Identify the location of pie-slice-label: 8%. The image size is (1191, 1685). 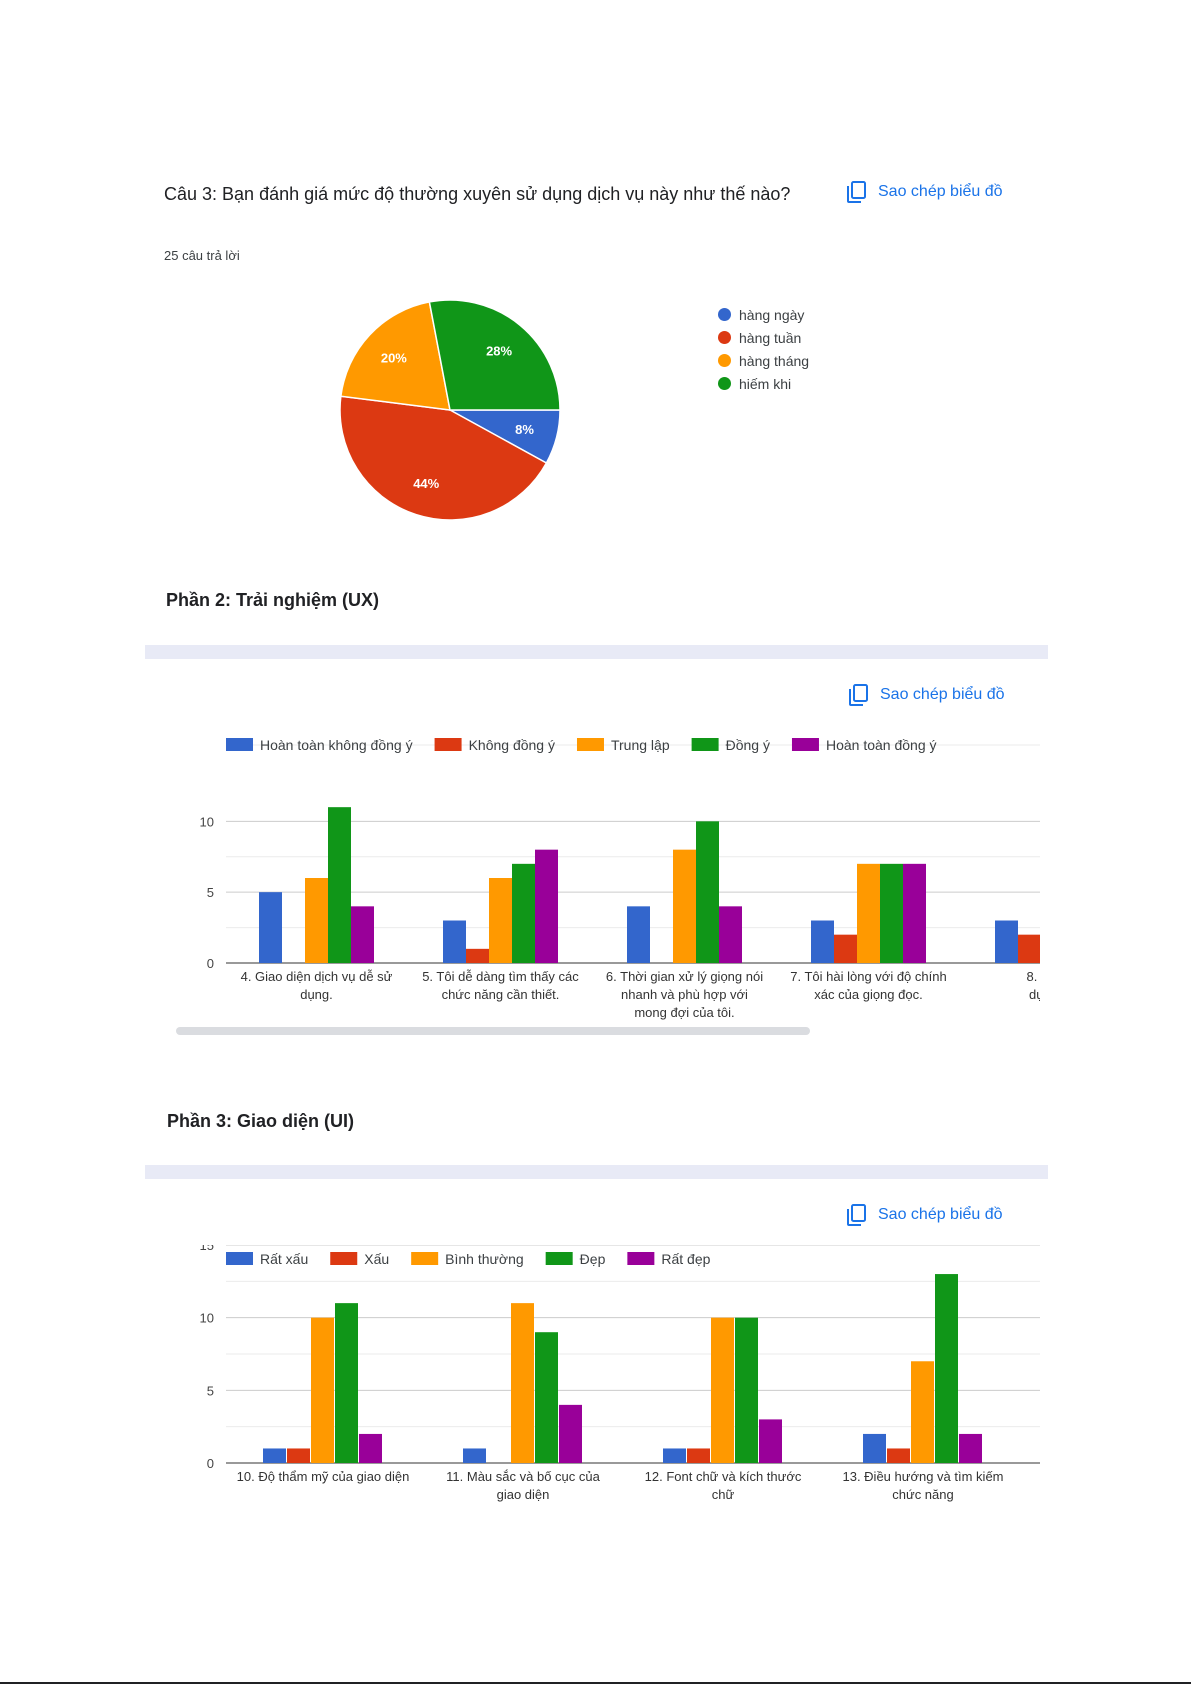
(524, 429).